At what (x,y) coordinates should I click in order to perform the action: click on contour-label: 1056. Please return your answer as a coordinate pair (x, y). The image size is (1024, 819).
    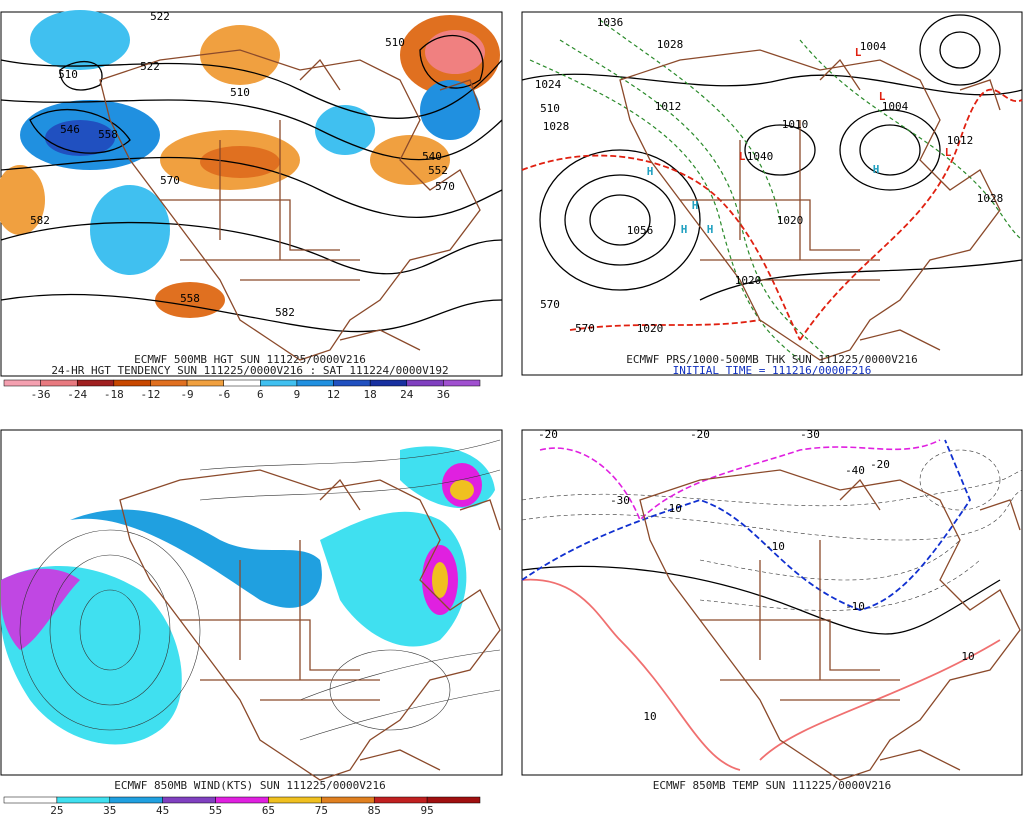
    Looking at the image, I should click on (640, 230).